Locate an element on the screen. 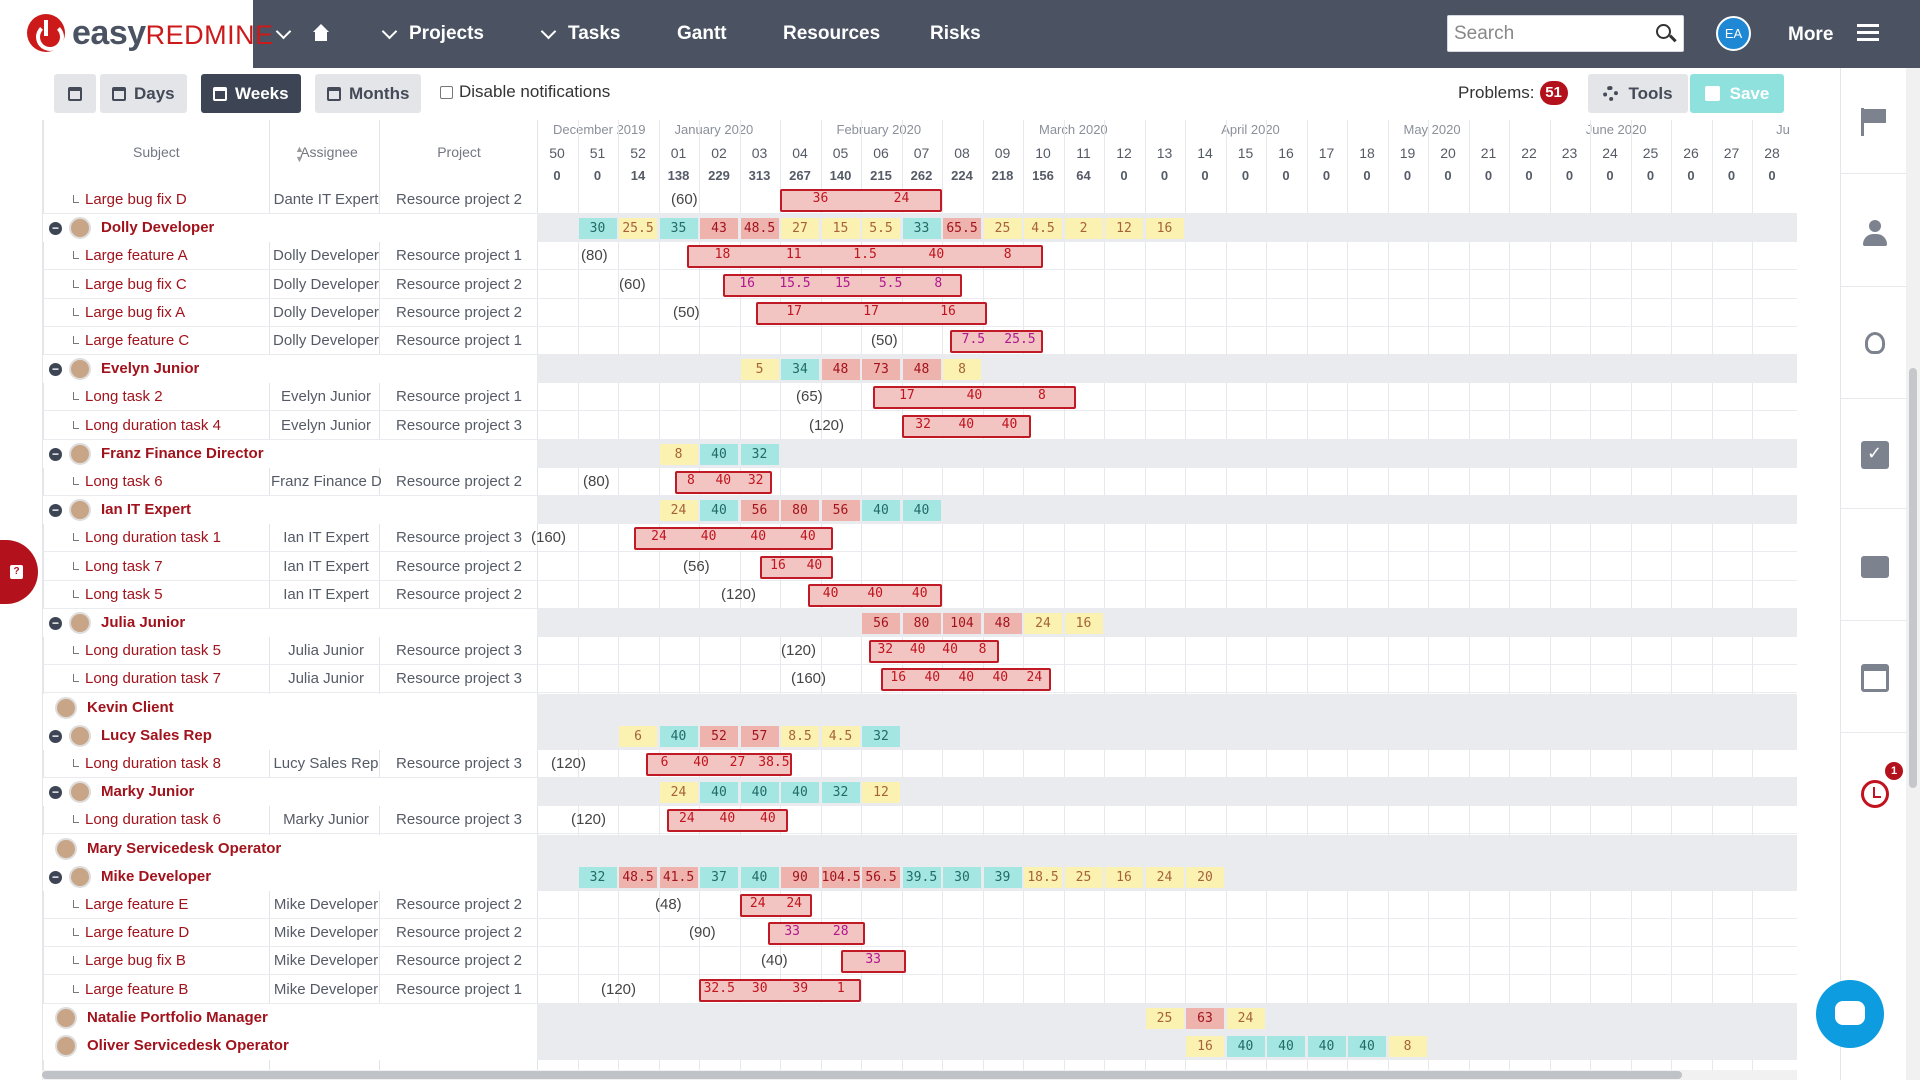 The height and width of the screenshot is (1080, 1920). allocation-chip: 43 is located at coordinates (719, 229).